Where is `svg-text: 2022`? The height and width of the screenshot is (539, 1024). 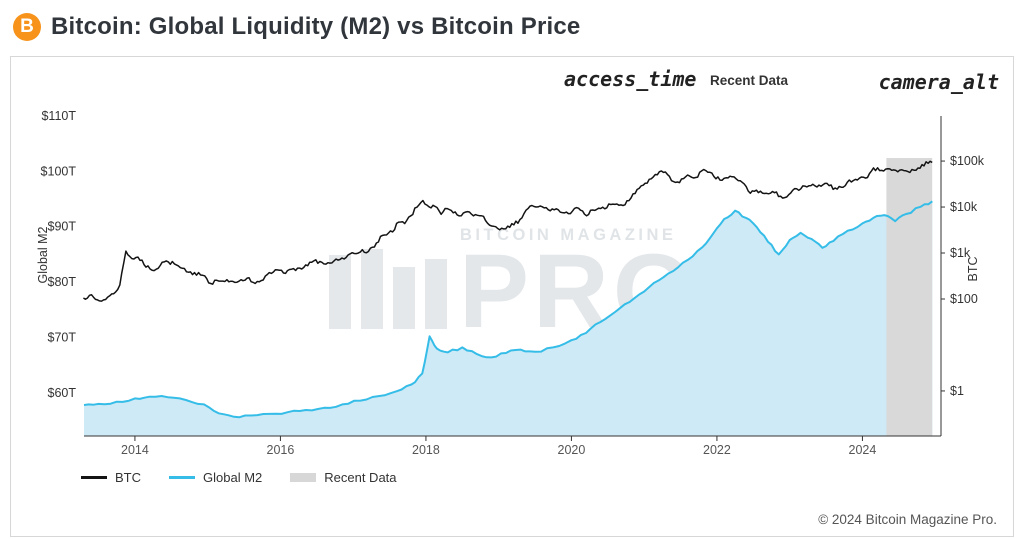 svg-text: 2022 is located at coordinates (717, 450).